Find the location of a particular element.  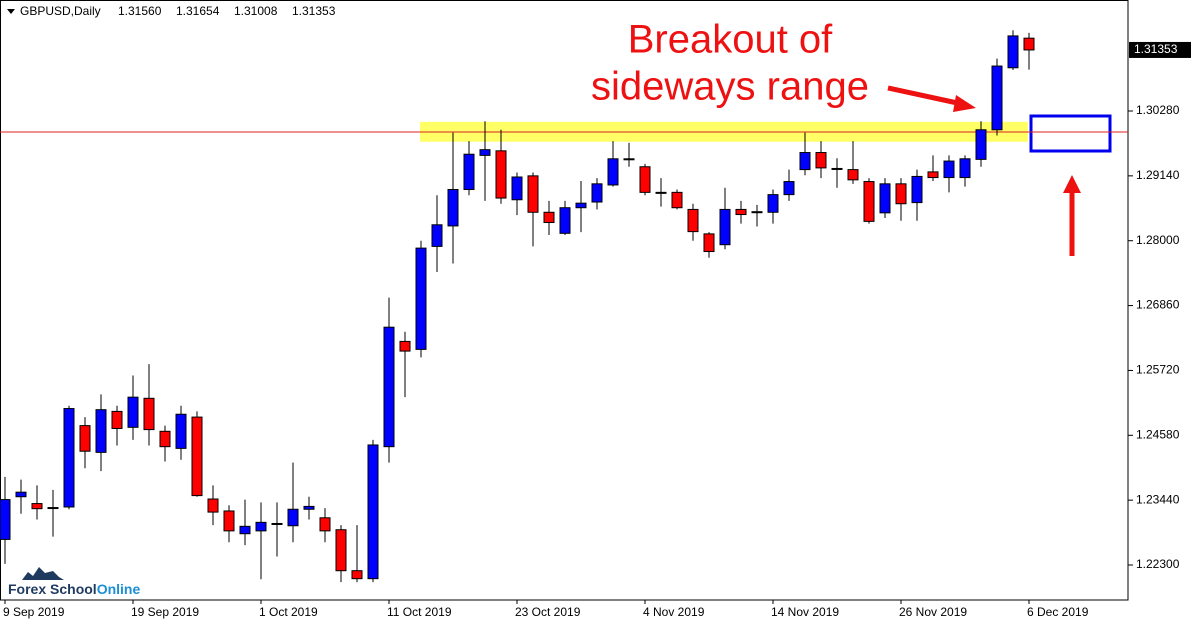

logo-part: Forex School is located at coordinates (52, 589).